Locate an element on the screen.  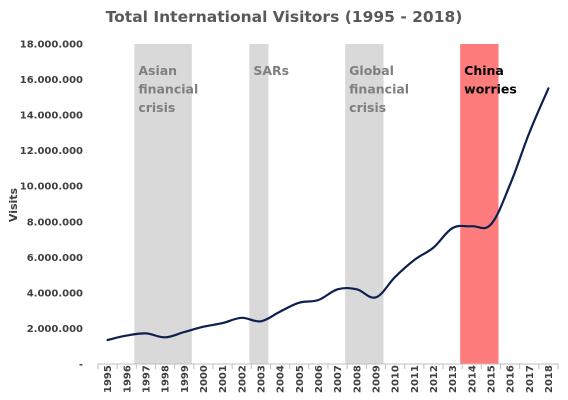
band-label-2-line-1: financial is located at coordinates (379, 89).